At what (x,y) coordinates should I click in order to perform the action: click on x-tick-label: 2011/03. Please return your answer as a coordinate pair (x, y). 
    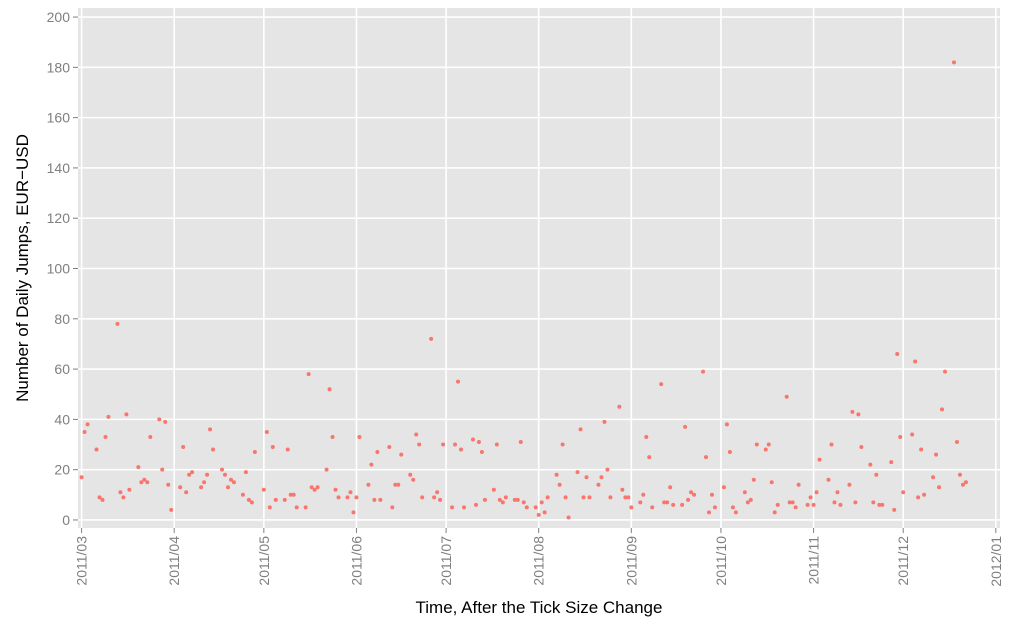
    Looking at the image, I should click on (82, 561).